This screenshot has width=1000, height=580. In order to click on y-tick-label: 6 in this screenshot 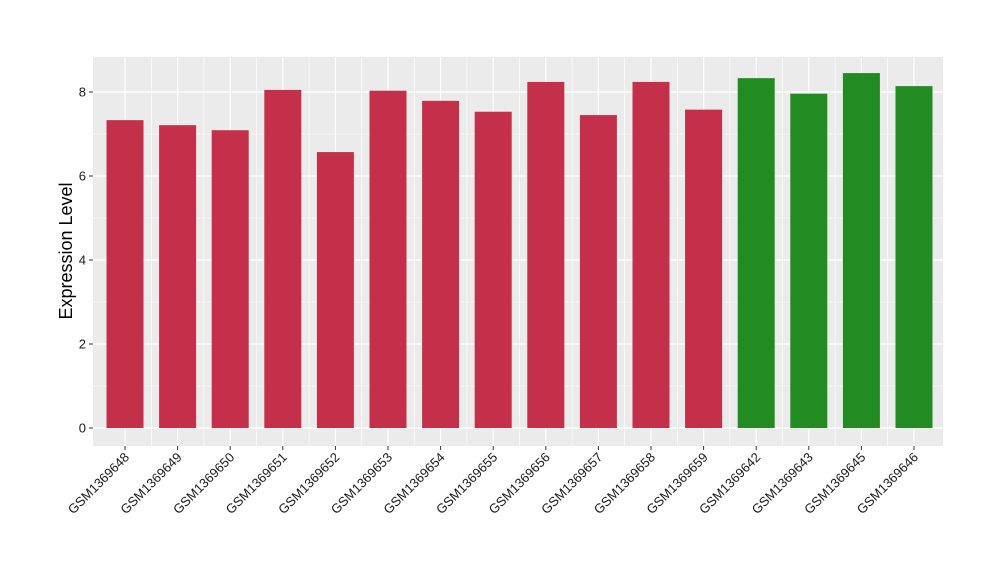, I will do `click(82, 176)`.